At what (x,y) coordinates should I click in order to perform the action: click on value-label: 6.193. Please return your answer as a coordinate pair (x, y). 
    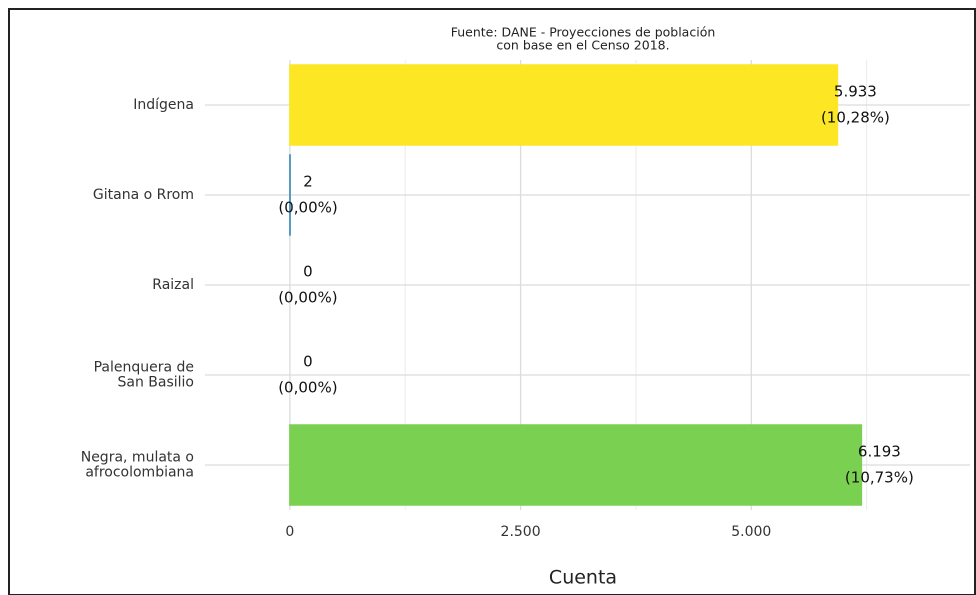
    Looking at the image, I should click on (879, 452).